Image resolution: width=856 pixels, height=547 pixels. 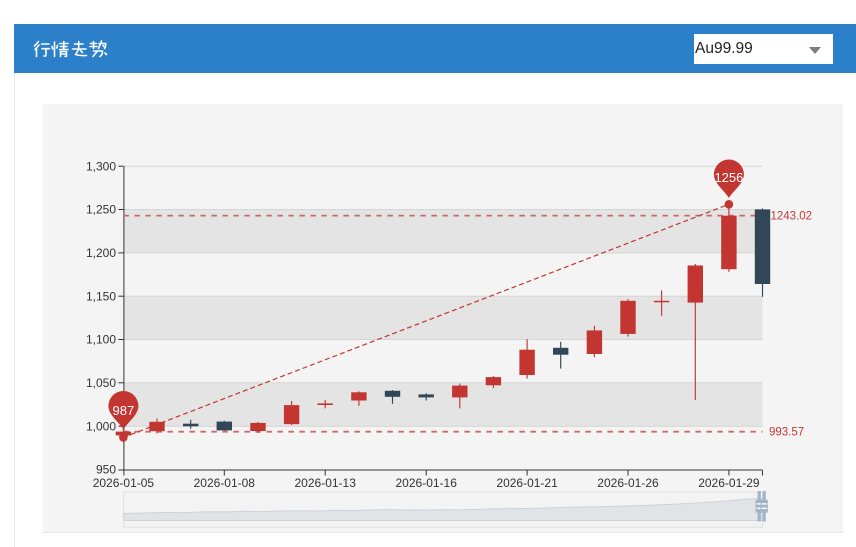 I want to click on svg-text: 950, so click(x=106, y=470).